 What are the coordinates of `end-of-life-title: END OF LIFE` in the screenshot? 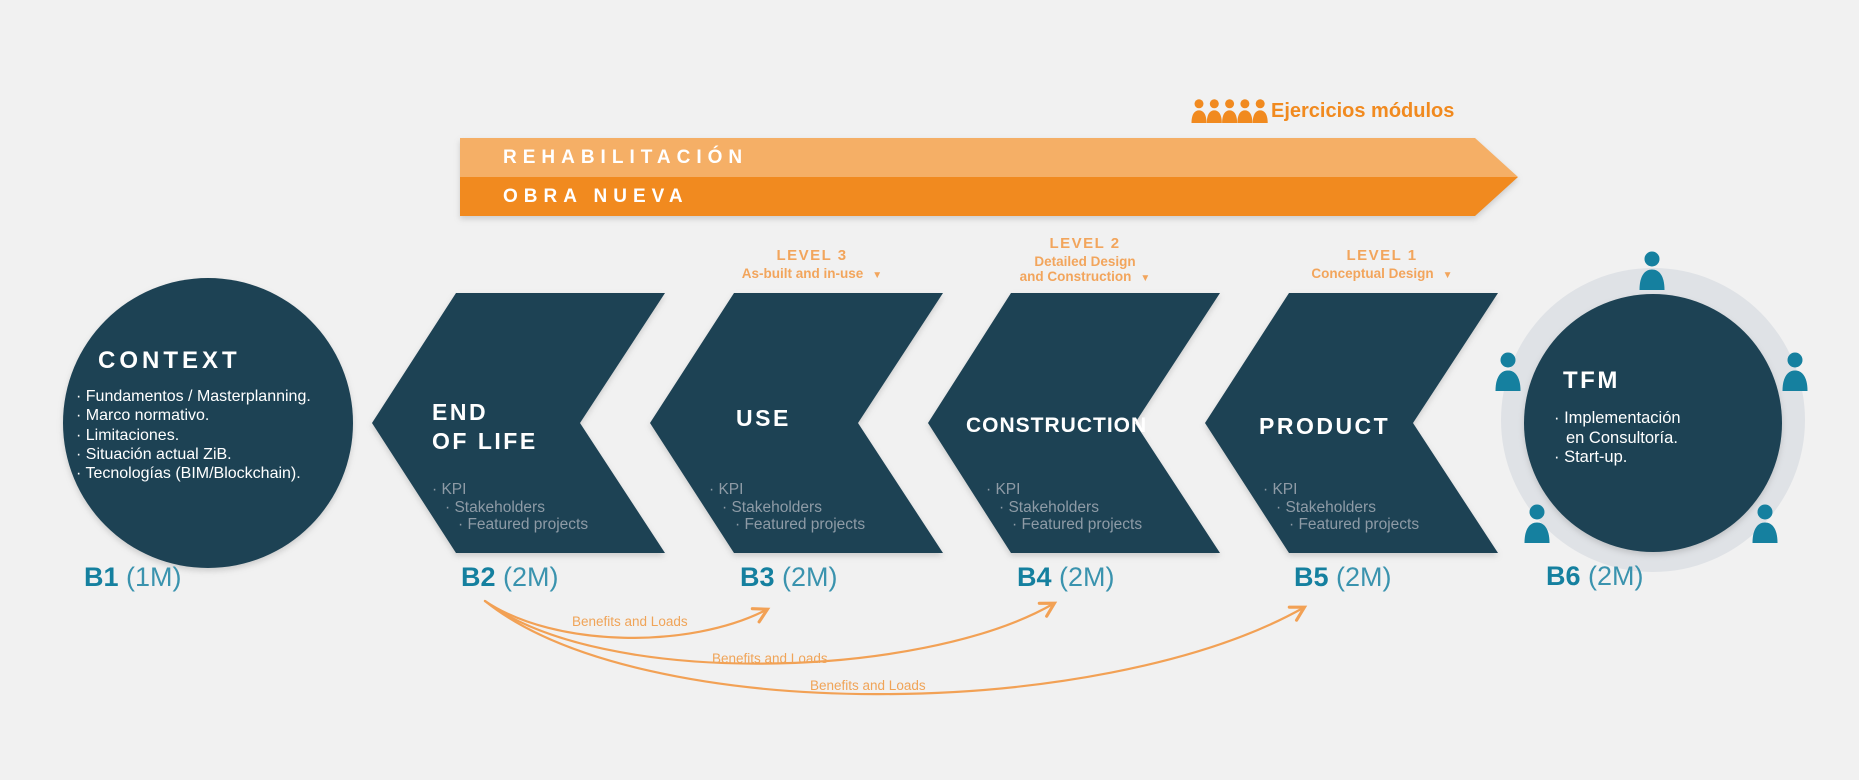 It's located at (485, 426).